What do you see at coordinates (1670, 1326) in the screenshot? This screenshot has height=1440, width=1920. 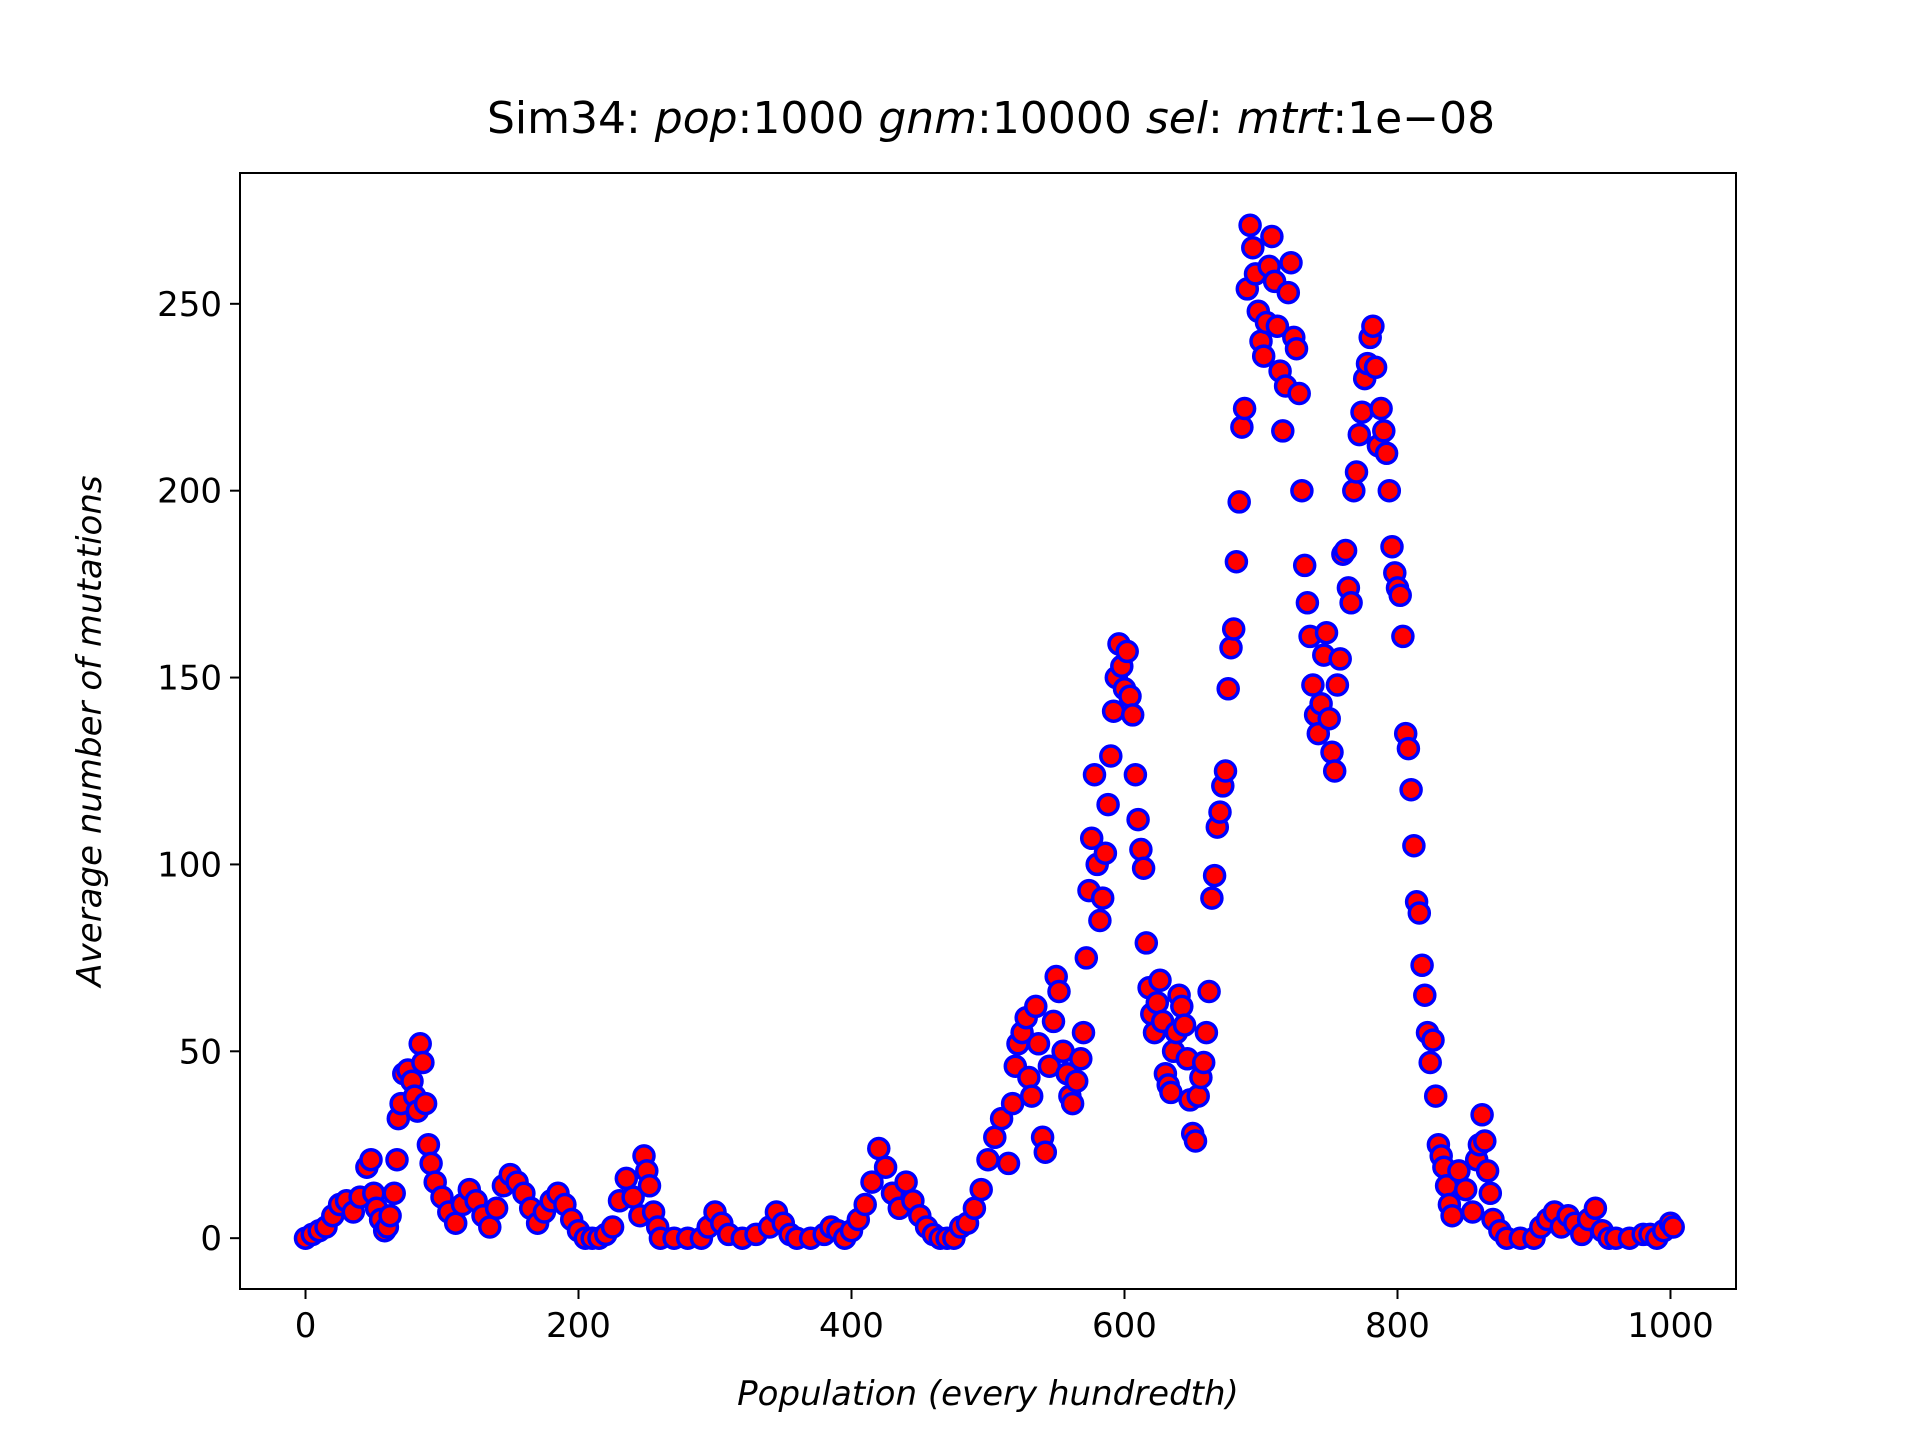 I see `x-tick-label: 1000` at bounding box center [1670, 1326].